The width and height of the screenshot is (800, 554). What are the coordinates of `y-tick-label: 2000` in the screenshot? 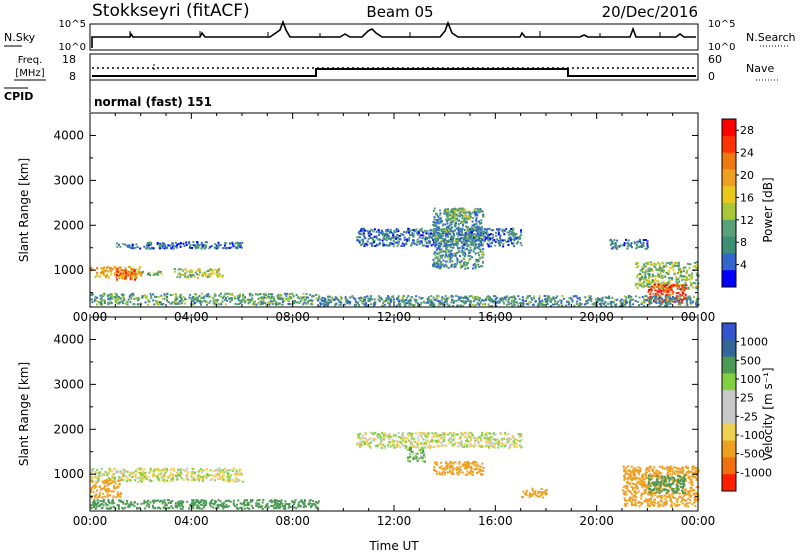 It's located at (68, 225).